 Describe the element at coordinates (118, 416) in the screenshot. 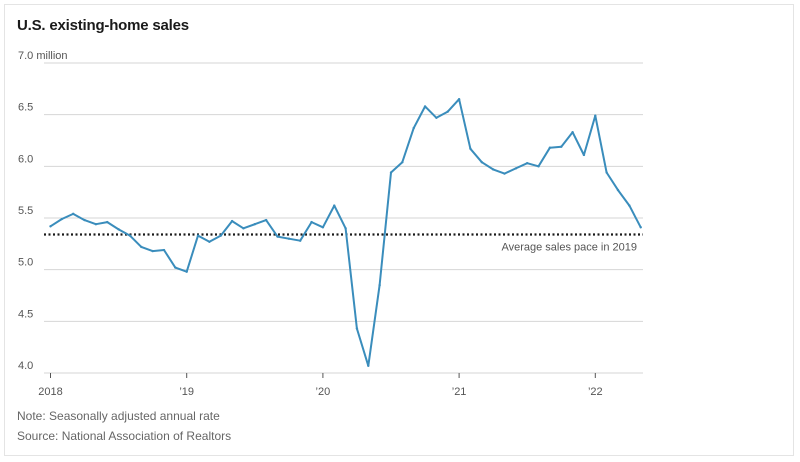

I see `chart-note: Note: Seasonally adjusted annual rate` at that location.